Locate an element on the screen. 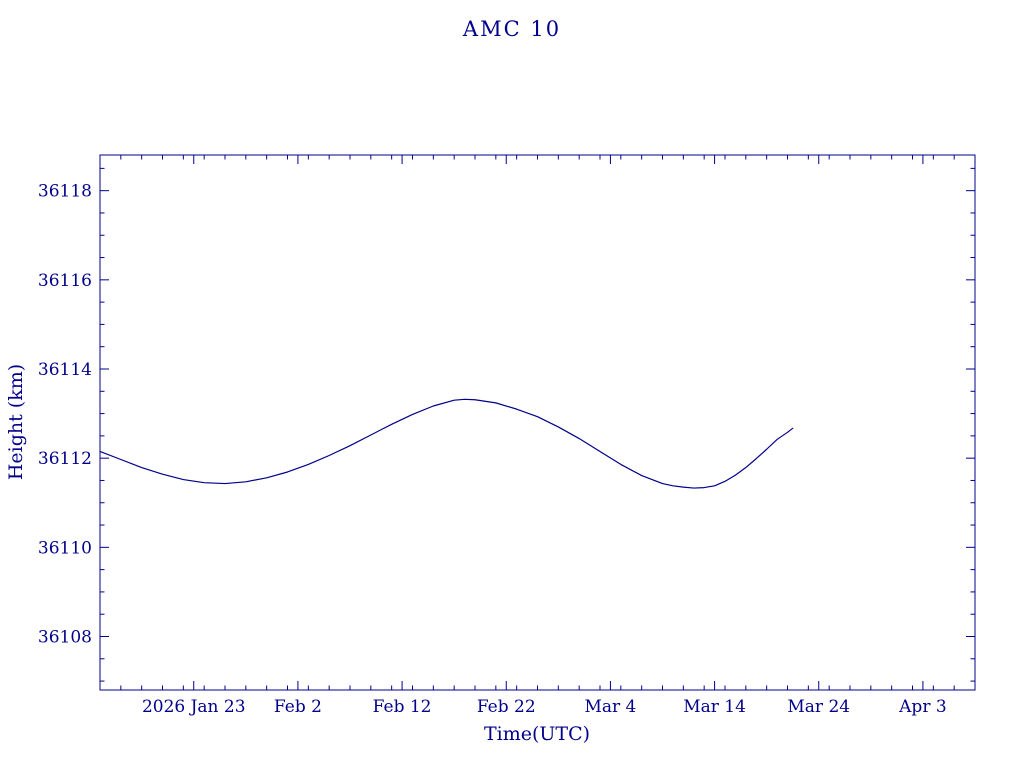  y-tick-label: 36110 is located at coordinates (65, 548).